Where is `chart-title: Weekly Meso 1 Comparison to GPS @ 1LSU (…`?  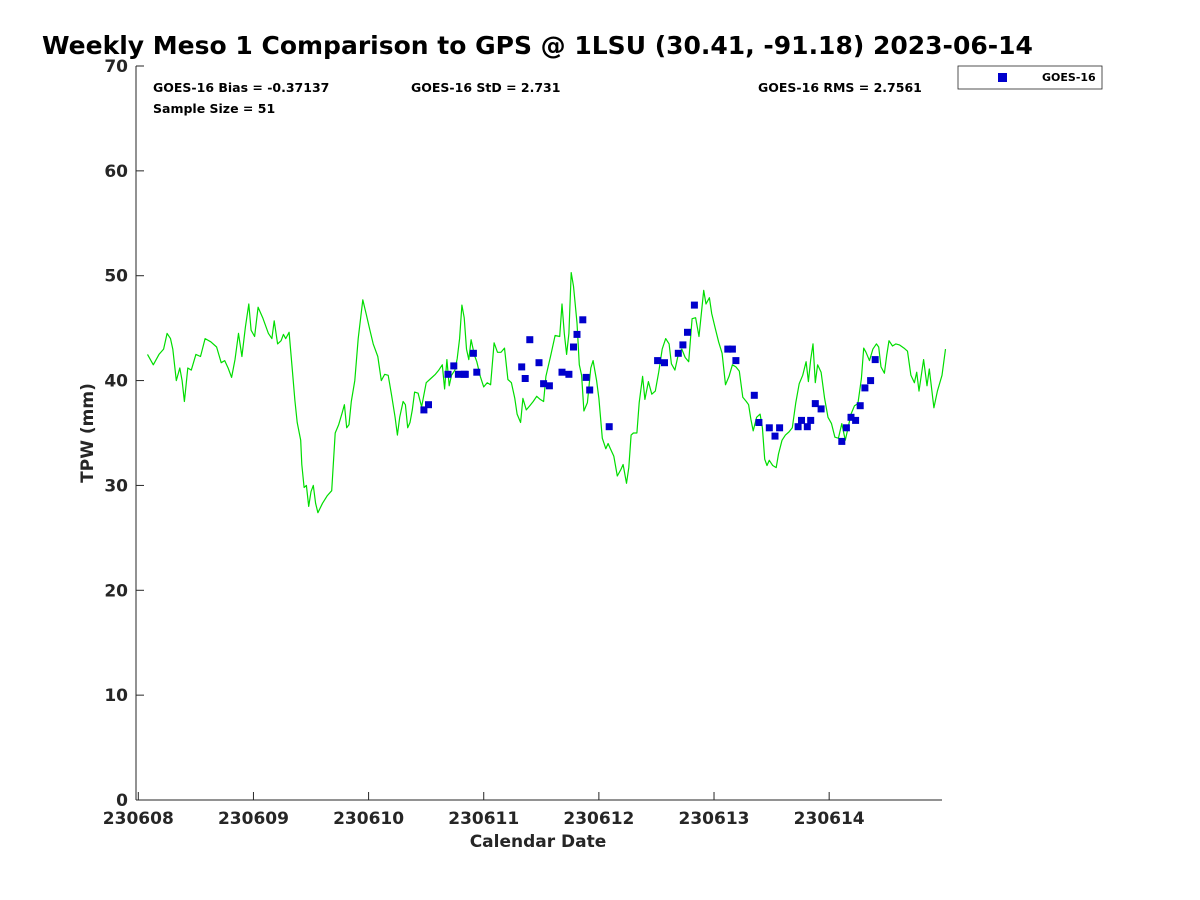
chart-title: Weekly Meso 1 Comparison to GPS @ 1LSU (… is located at coordinates (537, 45).